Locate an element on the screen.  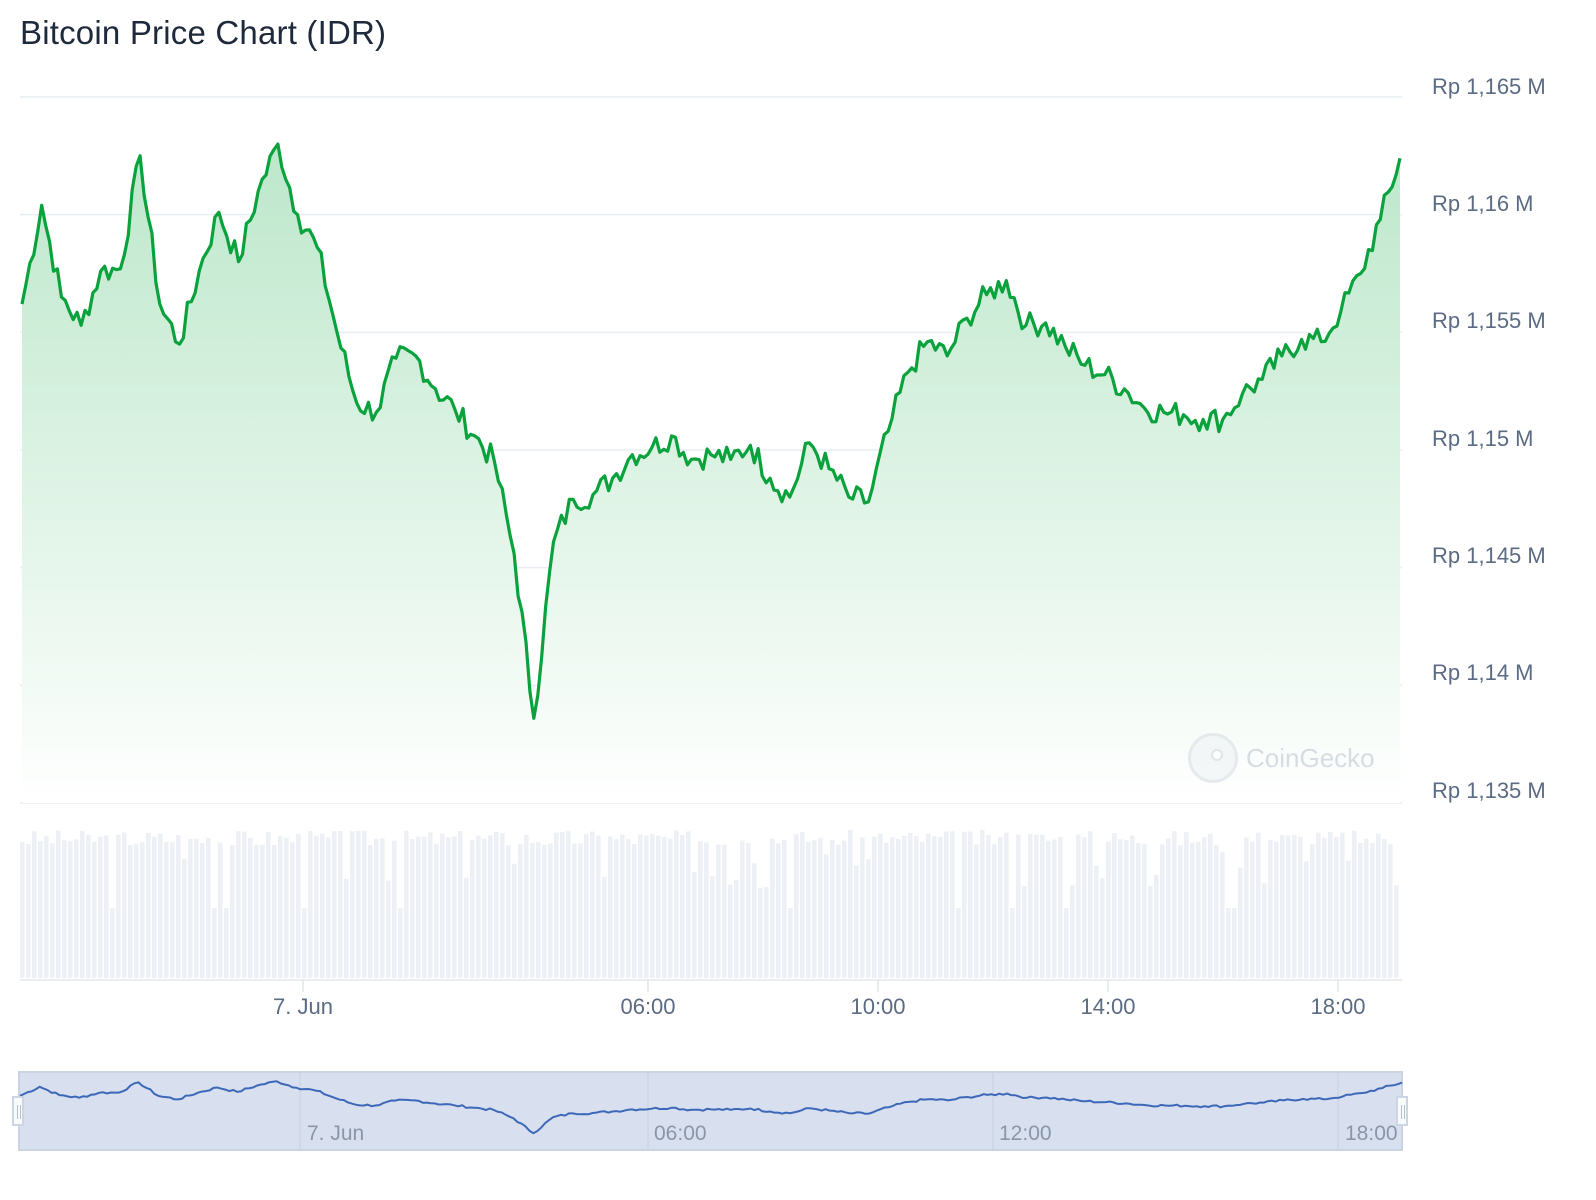
volume-bars is located at coordinates (709, 904).